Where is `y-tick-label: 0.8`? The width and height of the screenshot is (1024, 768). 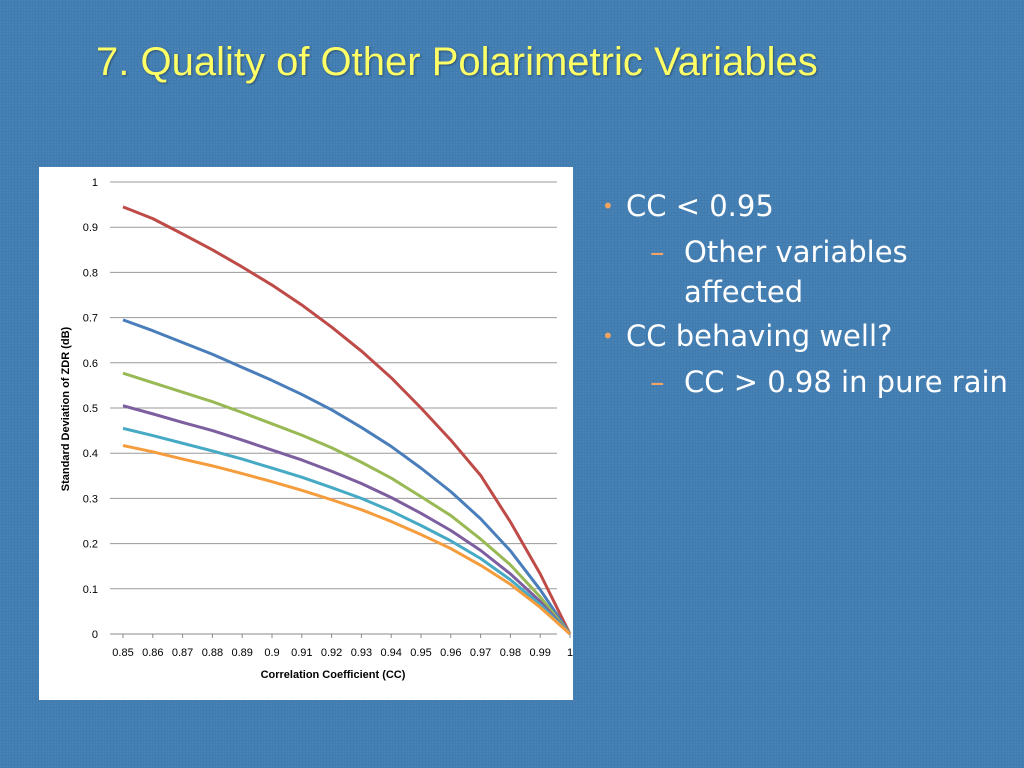
y-tick-label: 0.8 is located at coordinates (90, 273).